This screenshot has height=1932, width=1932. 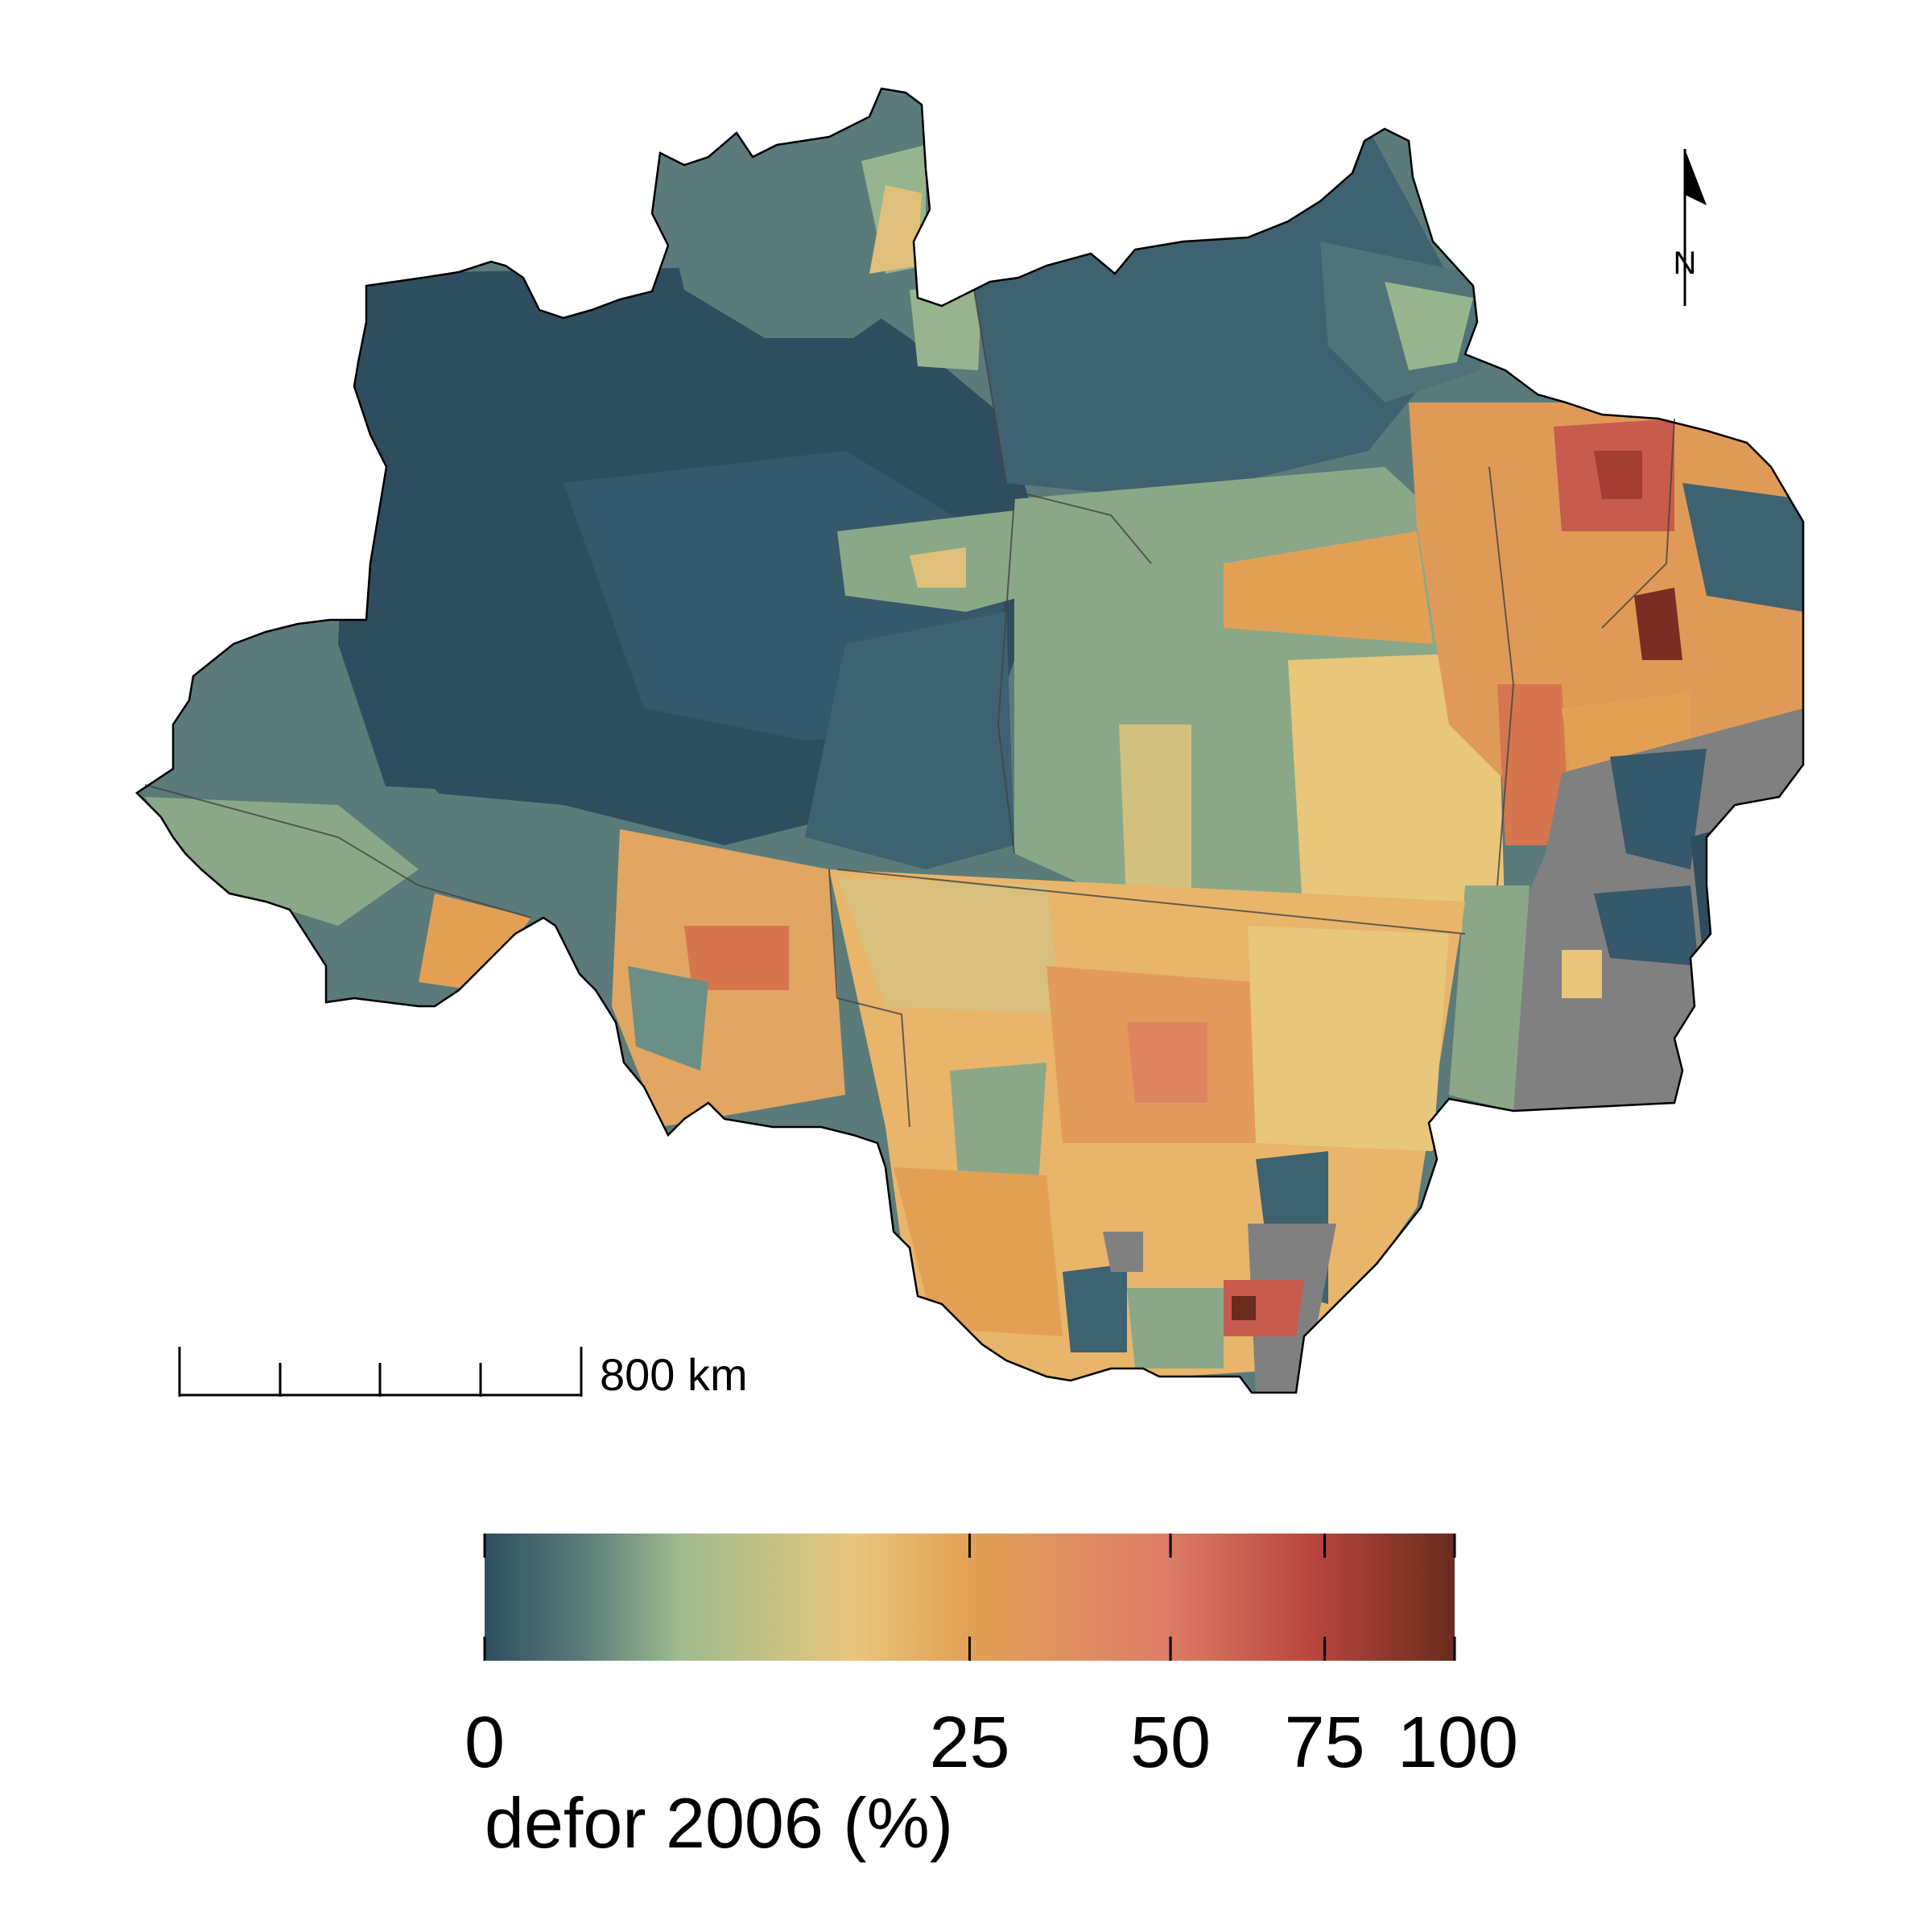 What do you see at coordinates (998, 1123) in the screenshot?
I see `region-mato-grosso-green` at bounding box center [998, 1123].